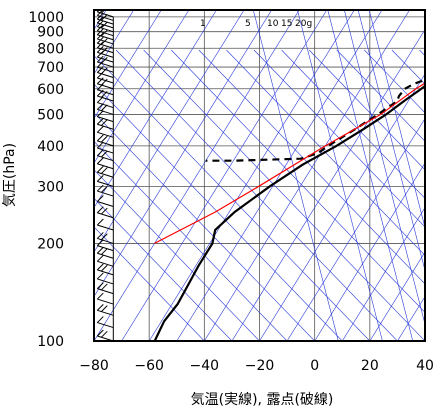  Describe the element at coordinates (50, 187) in the screenshot. I see `y-tick-label-300: 300` at that location.